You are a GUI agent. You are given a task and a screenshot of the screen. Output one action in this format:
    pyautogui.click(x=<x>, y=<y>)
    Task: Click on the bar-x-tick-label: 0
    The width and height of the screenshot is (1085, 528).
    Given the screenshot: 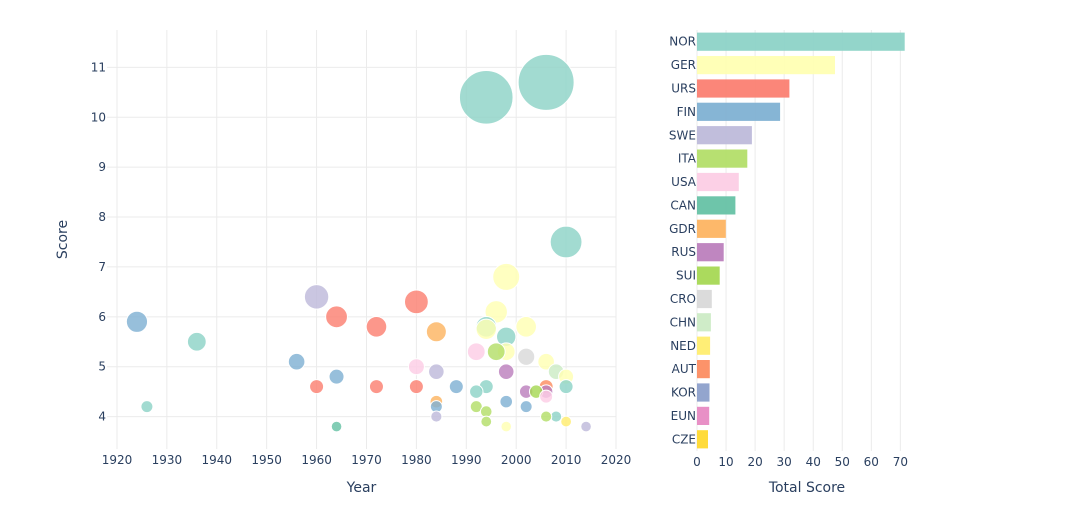 What is the action you would take?
    pyautogui.click(x=697, y=462)
    